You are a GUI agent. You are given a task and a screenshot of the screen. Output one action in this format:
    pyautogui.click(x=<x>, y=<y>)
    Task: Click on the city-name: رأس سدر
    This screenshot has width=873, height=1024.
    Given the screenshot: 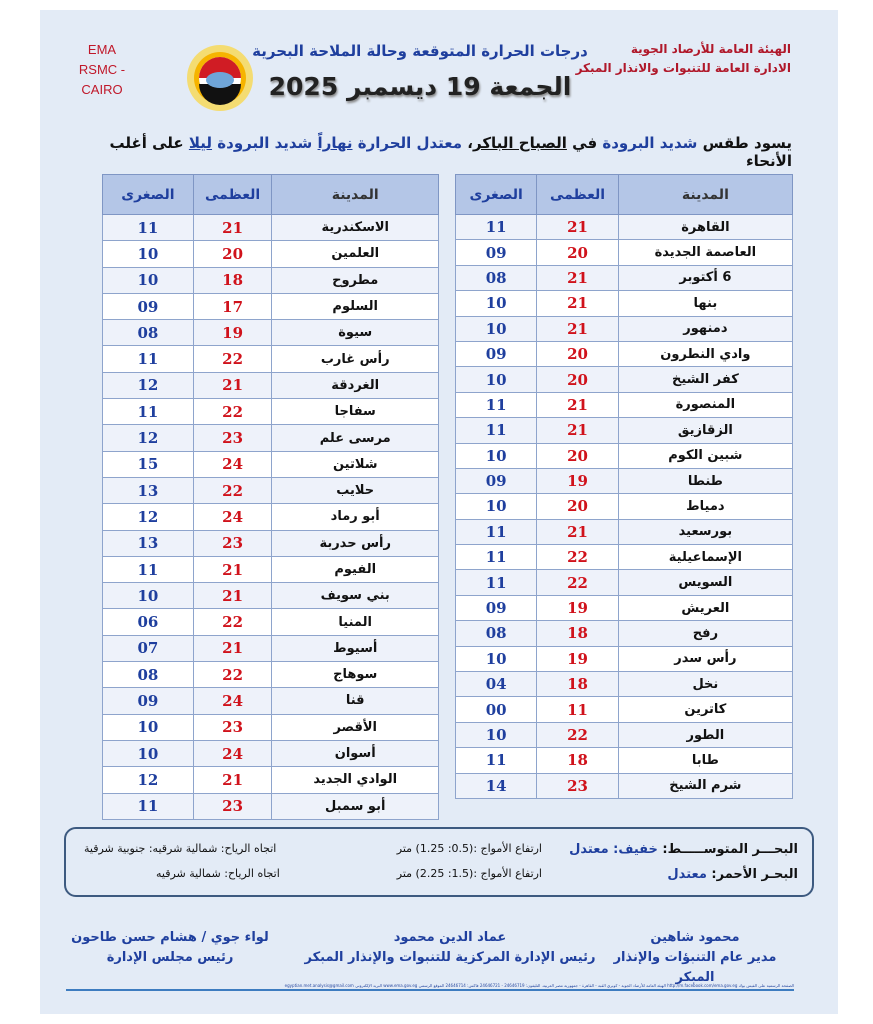 What is the action you would take?
    pyautogui.click(x=705, y=659)
    